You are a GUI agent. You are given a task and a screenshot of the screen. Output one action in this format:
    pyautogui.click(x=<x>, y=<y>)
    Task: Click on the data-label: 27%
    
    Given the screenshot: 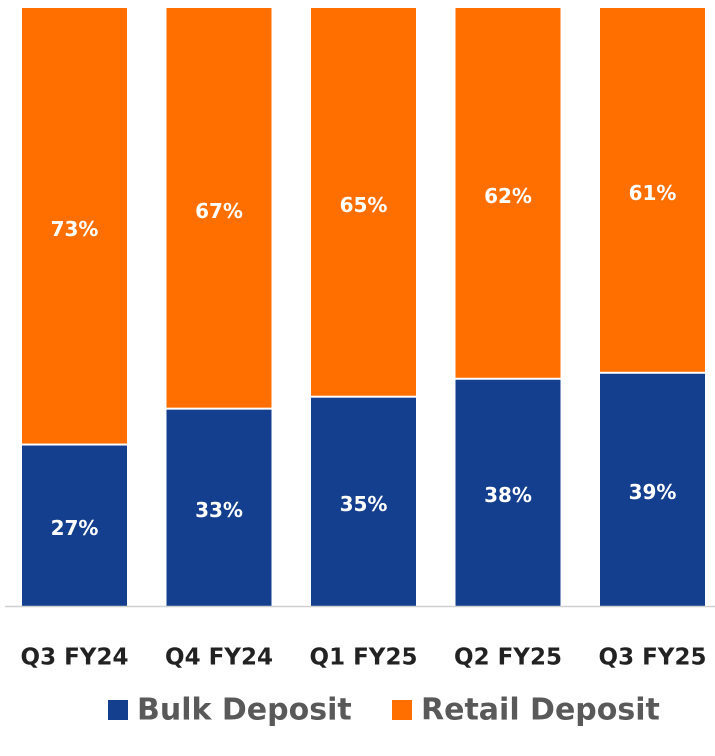 What is the action you would take?
    pyautogui.click(x=75, y=528)
    